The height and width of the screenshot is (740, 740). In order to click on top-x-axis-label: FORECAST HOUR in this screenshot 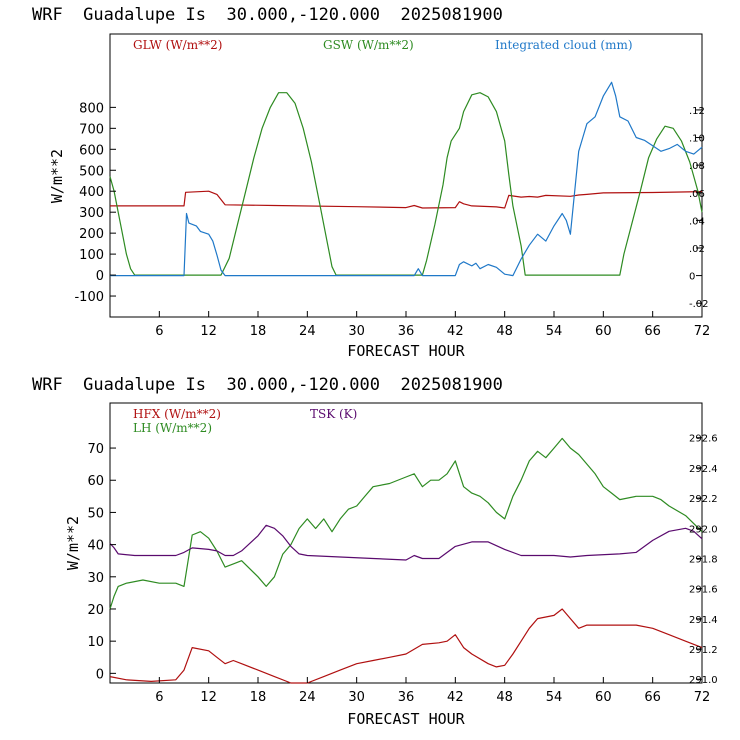, I will do `click(406, 351)`.